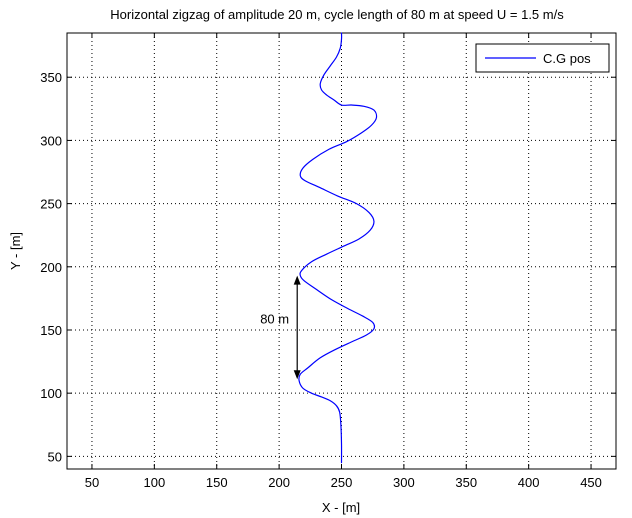 The height and width of the screenshot is (518, 632). What do you see at coordinates (338, 248) in the screenshot?
I see `series-line-cg-pos` at bounding box center [338, 248].